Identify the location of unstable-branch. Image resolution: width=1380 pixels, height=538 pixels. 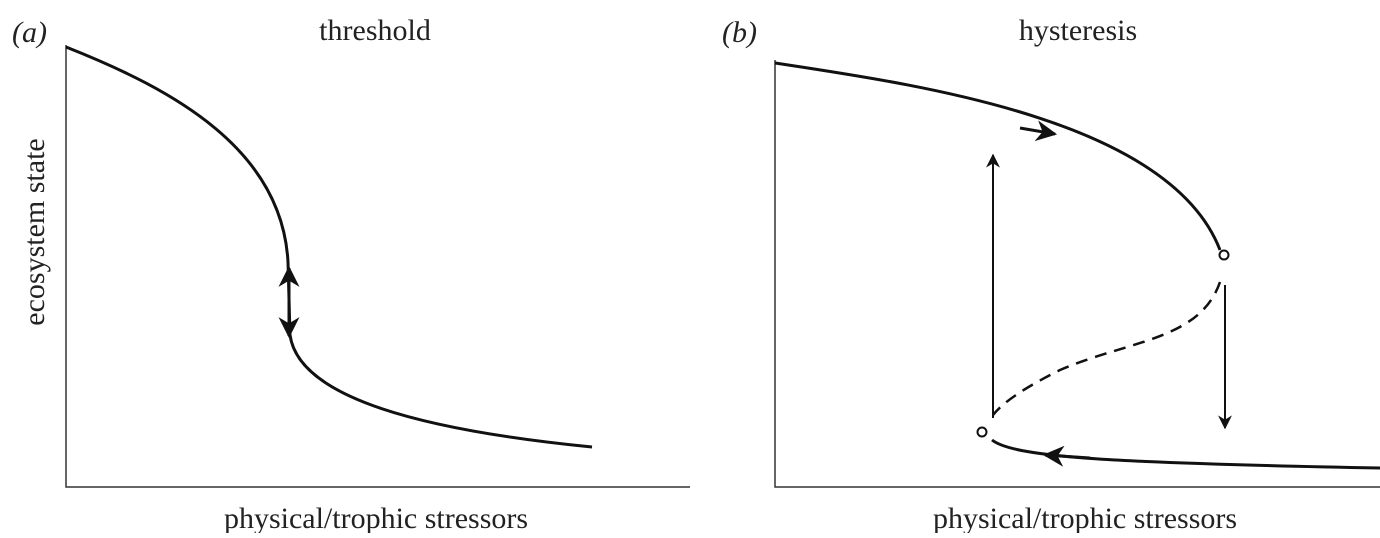
(1107, 348).